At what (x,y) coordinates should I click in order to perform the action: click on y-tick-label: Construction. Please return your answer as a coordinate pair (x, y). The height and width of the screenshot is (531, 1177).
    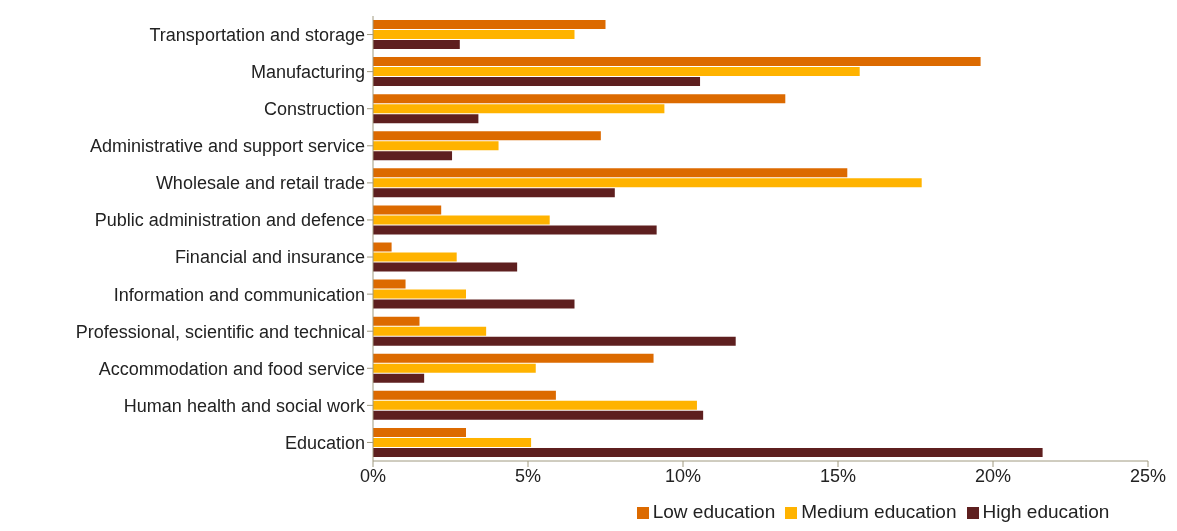
    Looking at the image, I should click on (314, 109).